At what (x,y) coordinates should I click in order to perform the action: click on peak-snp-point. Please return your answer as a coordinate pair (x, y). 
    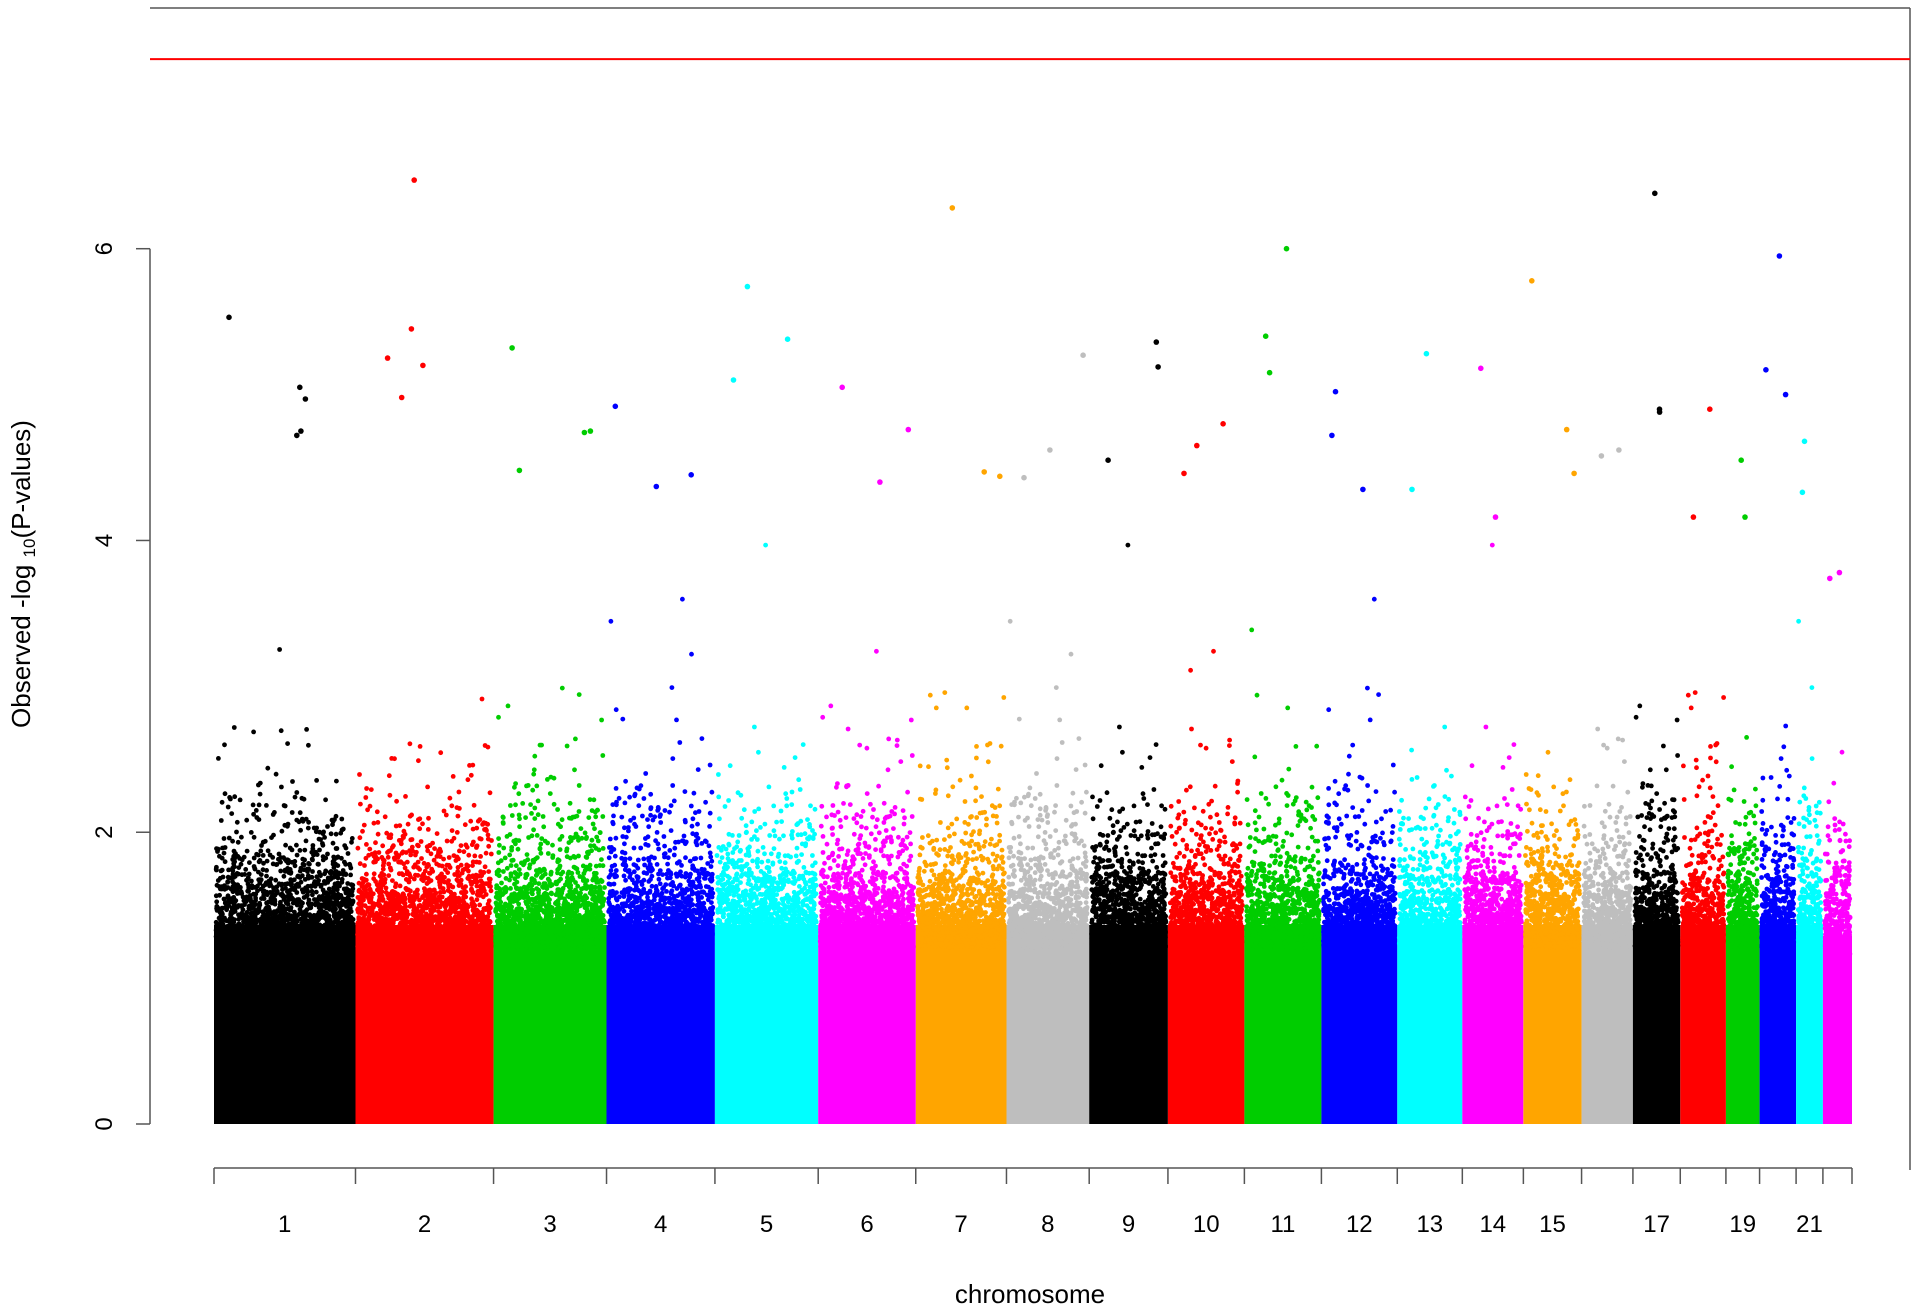
    Looking at the image, I should click on (423, 365).